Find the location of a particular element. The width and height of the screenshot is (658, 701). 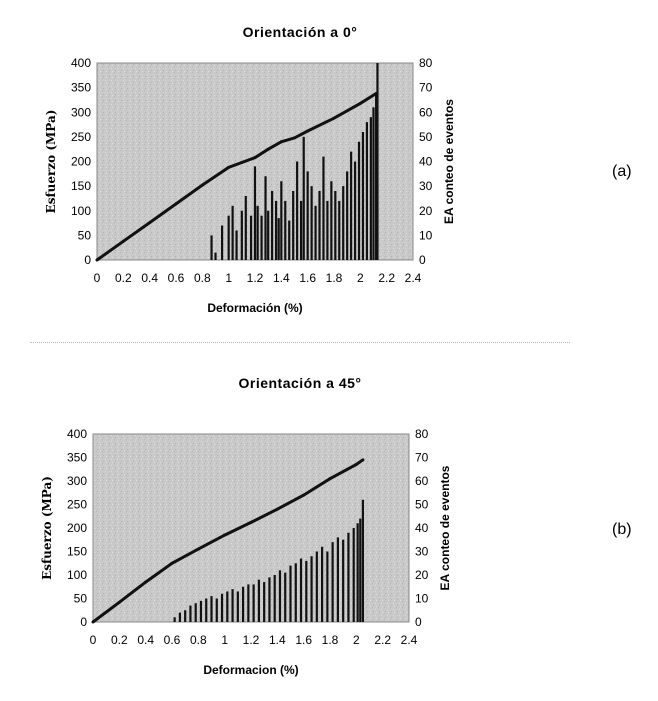

chart-title: Orientación a 45° is located at coordinates (300, 383).